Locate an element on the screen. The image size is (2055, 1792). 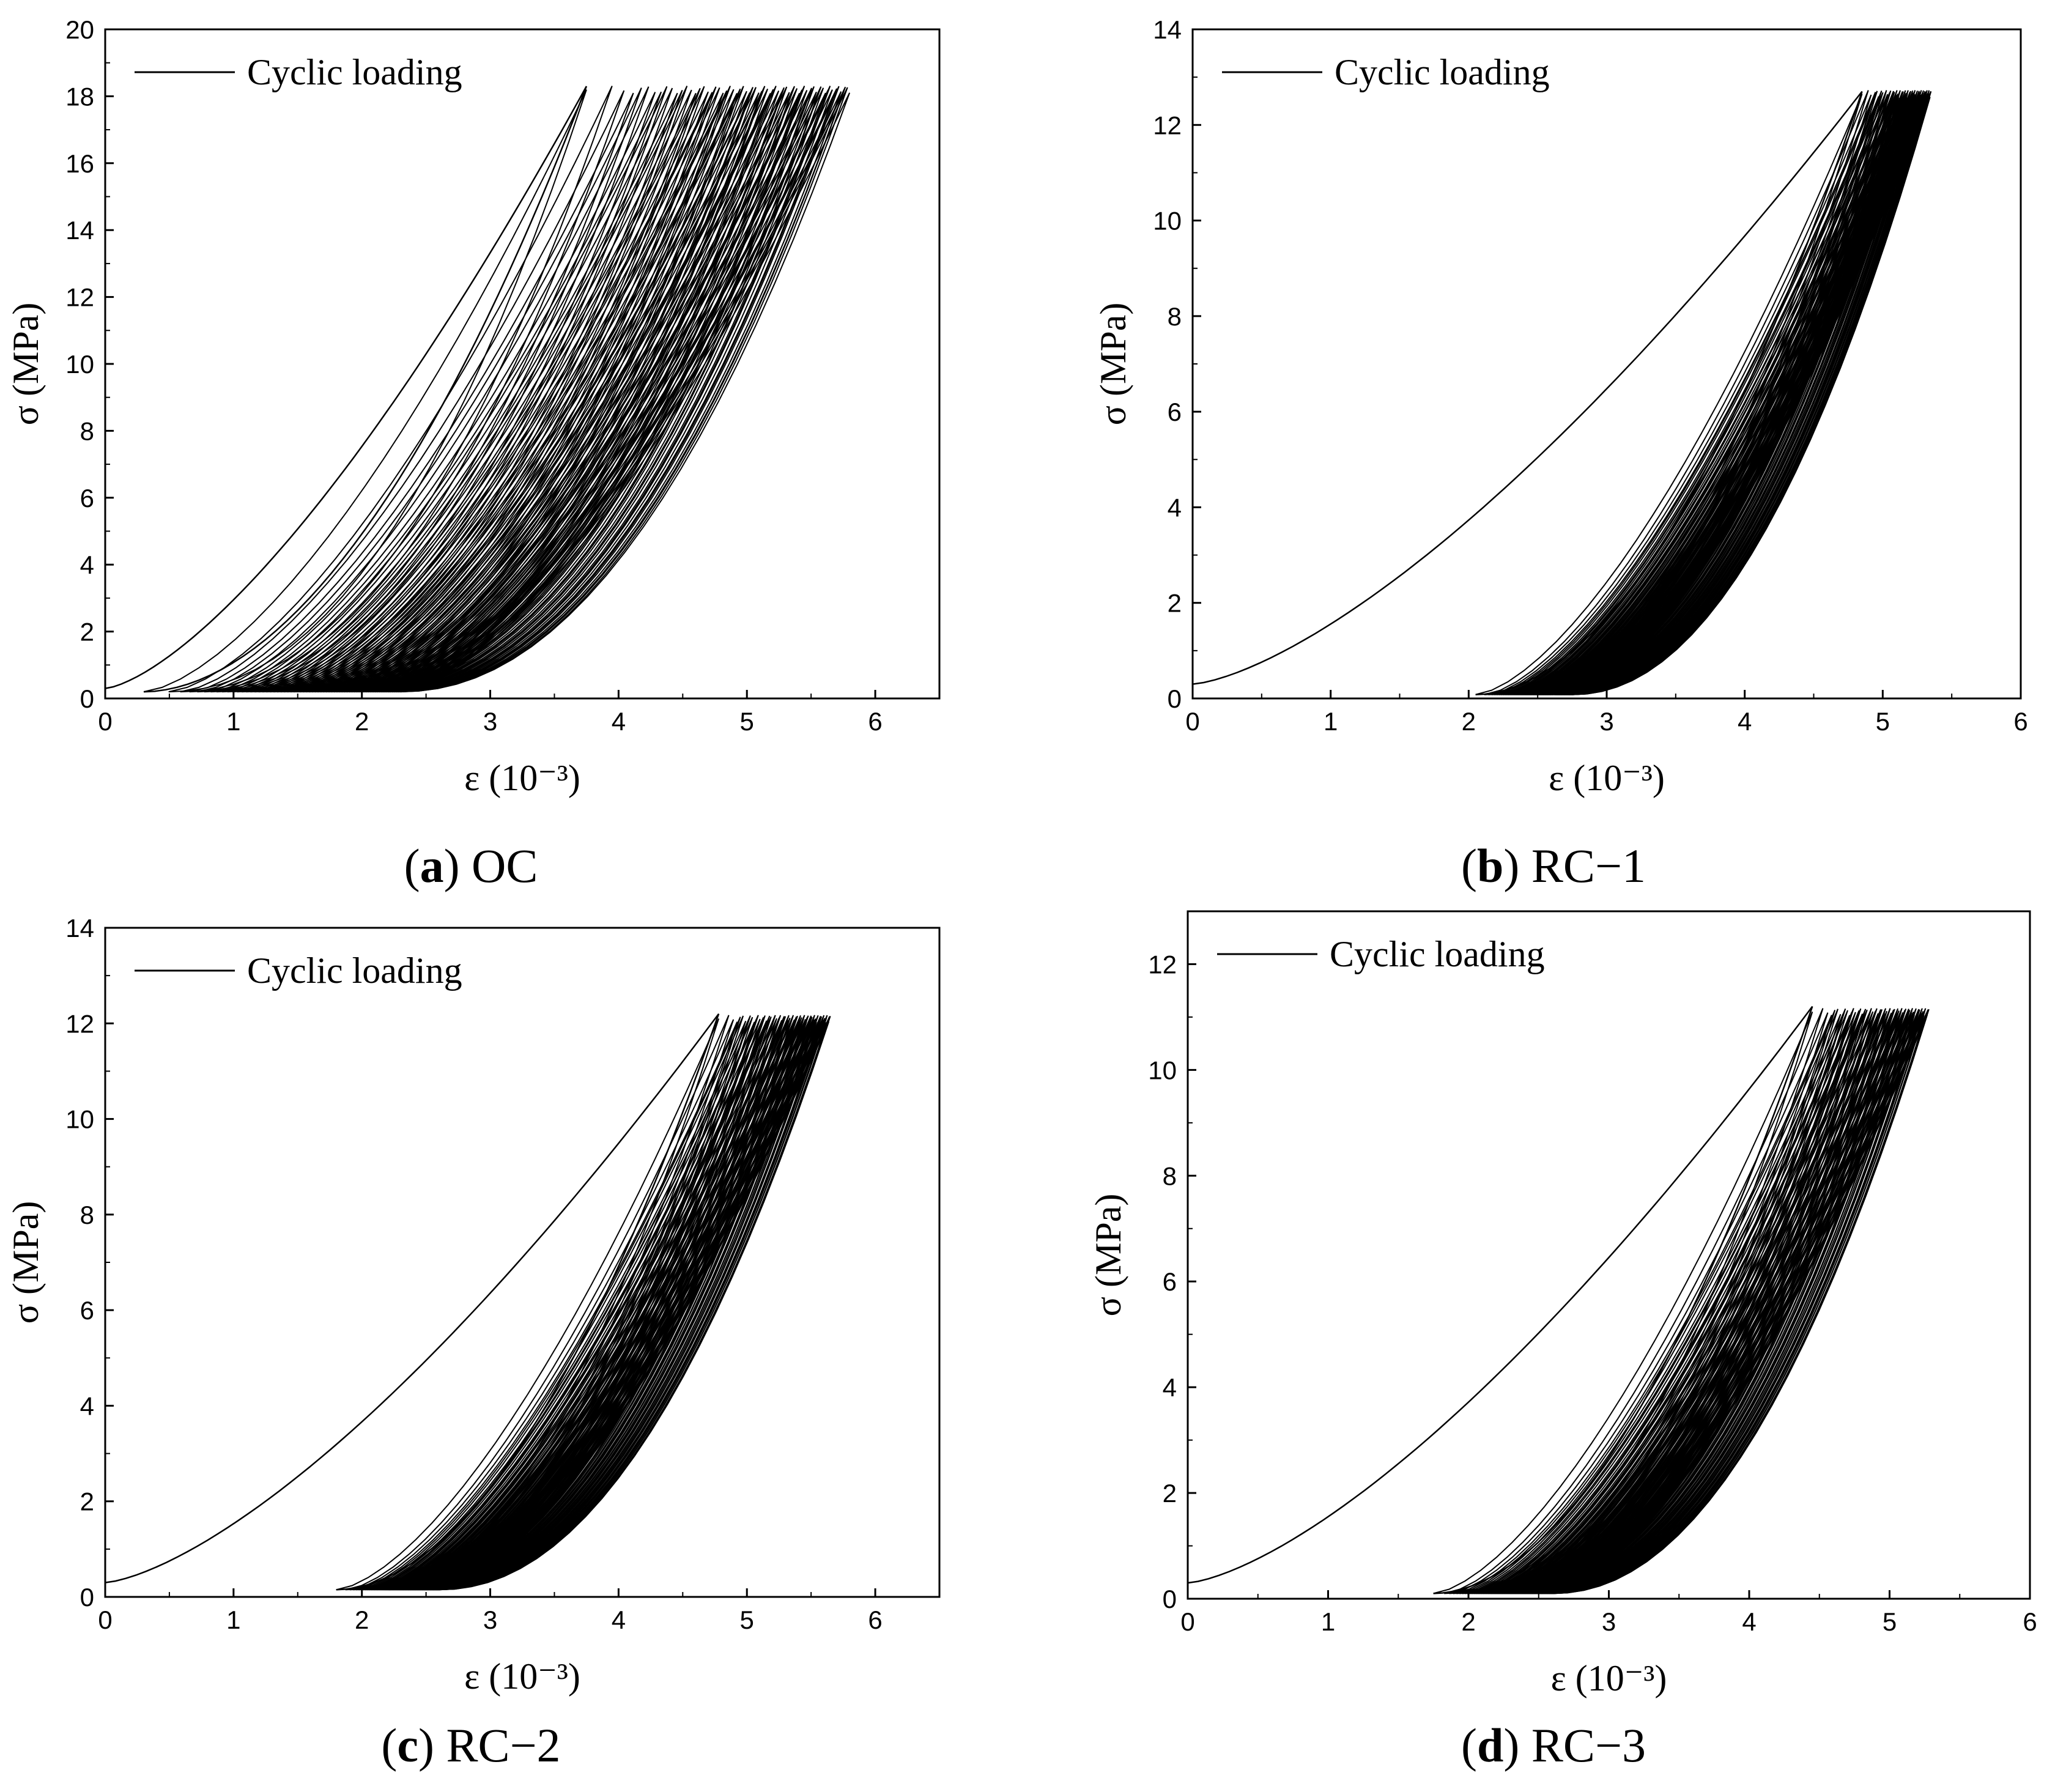
series-cyclic-loading is located at coordinates (478, 389).